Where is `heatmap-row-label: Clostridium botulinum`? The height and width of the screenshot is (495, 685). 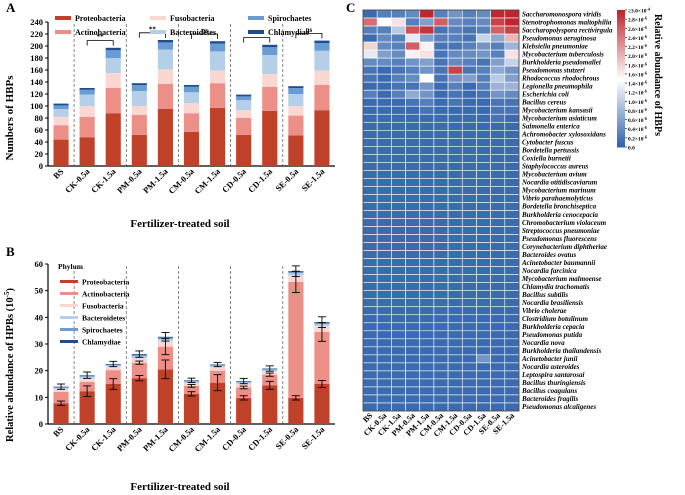
heatmap-row-label: Clostridium botulinum is located at coordinates (555, 319).